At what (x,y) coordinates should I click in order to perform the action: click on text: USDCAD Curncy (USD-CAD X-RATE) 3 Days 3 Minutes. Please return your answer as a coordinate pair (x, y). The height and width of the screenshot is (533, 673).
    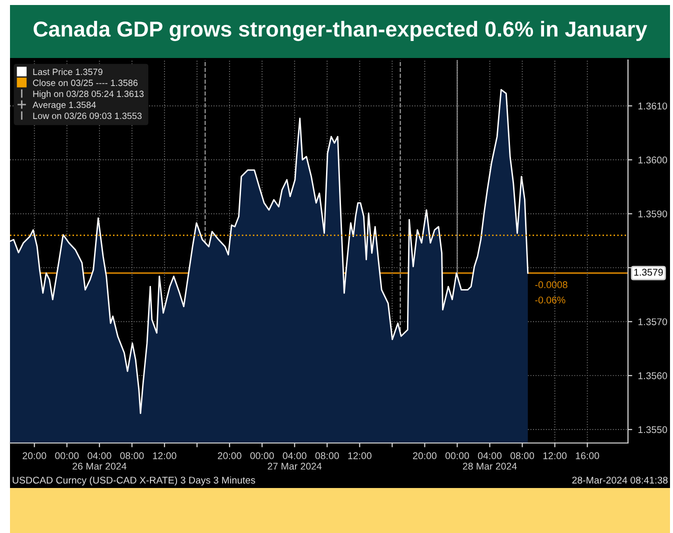
    Looking at the image, I should click on (134, 481).